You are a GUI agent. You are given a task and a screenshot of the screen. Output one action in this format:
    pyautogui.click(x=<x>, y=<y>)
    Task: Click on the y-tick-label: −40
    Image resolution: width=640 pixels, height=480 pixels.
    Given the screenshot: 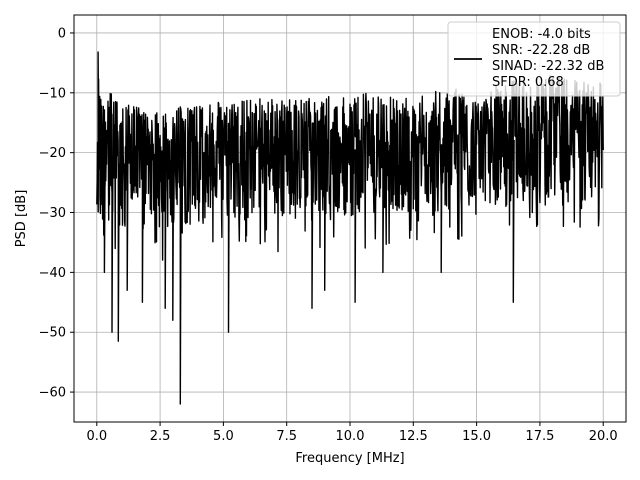 What is the action you would take?
    pyautogui.click(x=52, y=273)
    